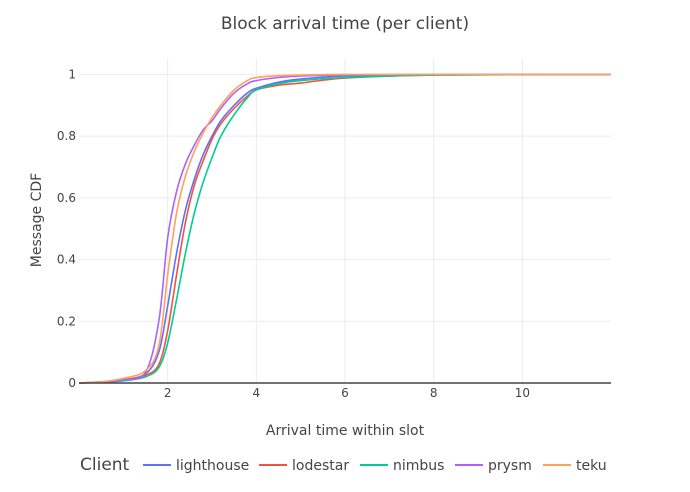 The width and height of the screenshot is (690, 492). Describe the element at coordinates (591, 466) in the screenshot. I see `legend-label: teku` at that location.